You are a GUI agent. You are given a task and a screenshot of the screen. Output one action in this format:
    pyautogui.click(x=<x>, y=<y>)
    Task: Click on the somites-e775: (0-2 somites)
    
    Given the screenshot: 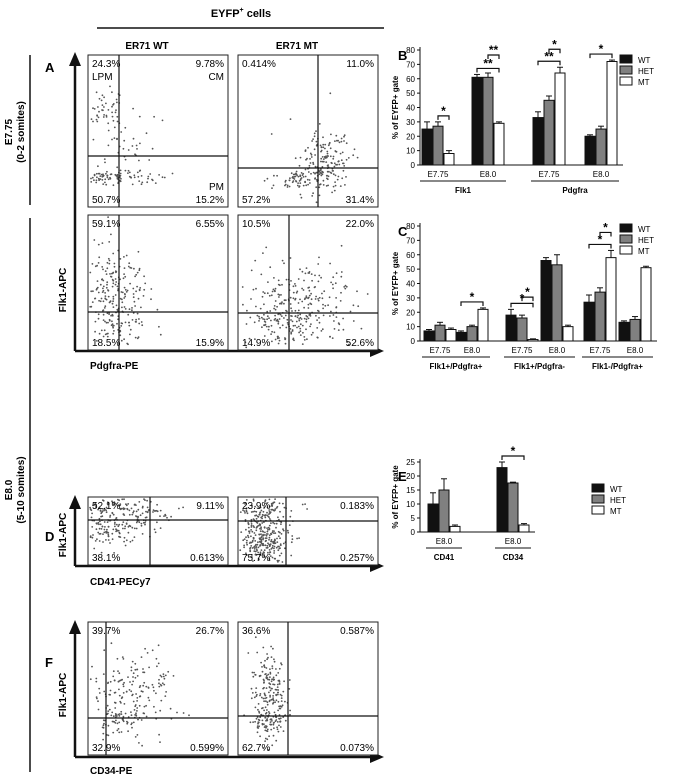 What is the action you would take?
    pyautogui.click(x=21, y=132)
    